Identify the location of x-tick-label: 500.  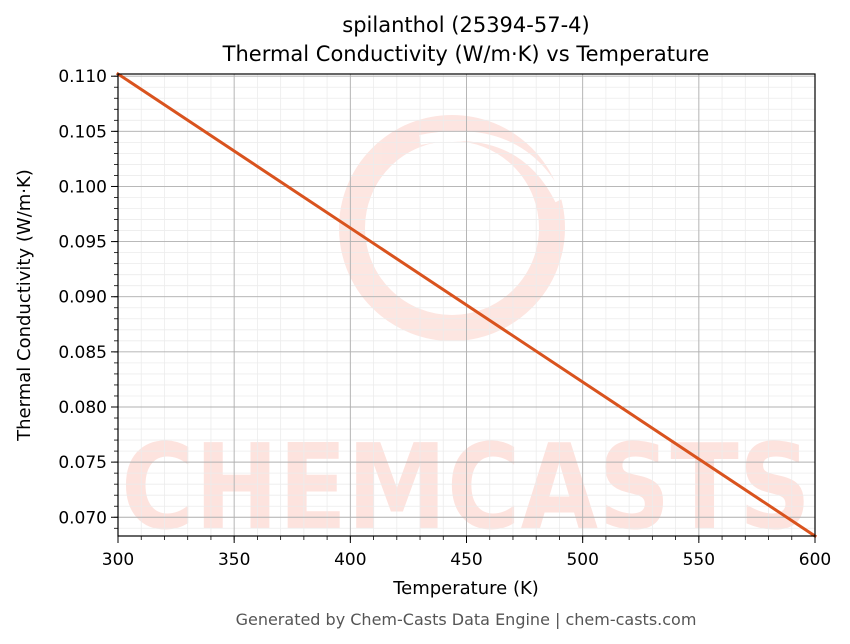
(582, 560).